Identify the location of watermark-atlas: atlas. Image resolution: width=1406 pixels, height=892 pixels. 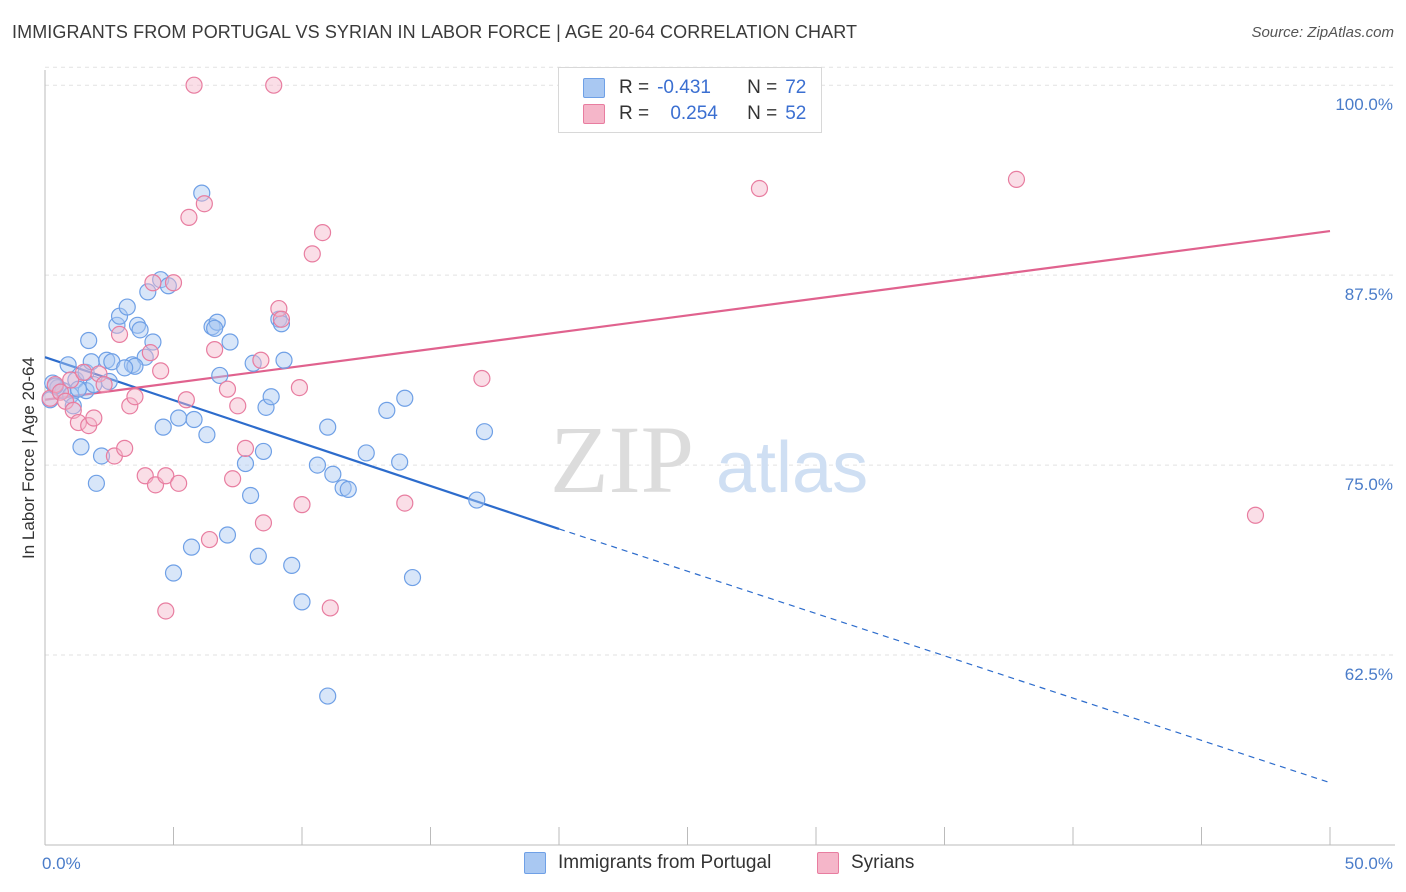
(792, 468).